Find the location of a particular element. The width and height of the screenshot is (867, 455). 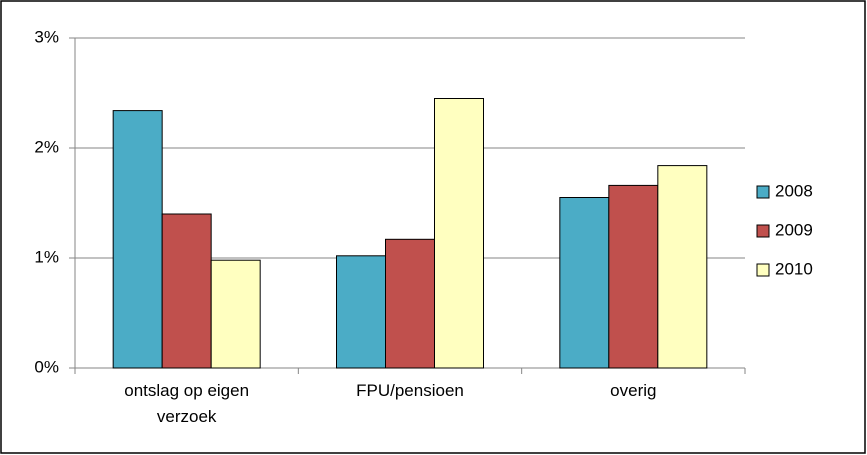

legend-label: 2009 is located at coordinates (794, 229).